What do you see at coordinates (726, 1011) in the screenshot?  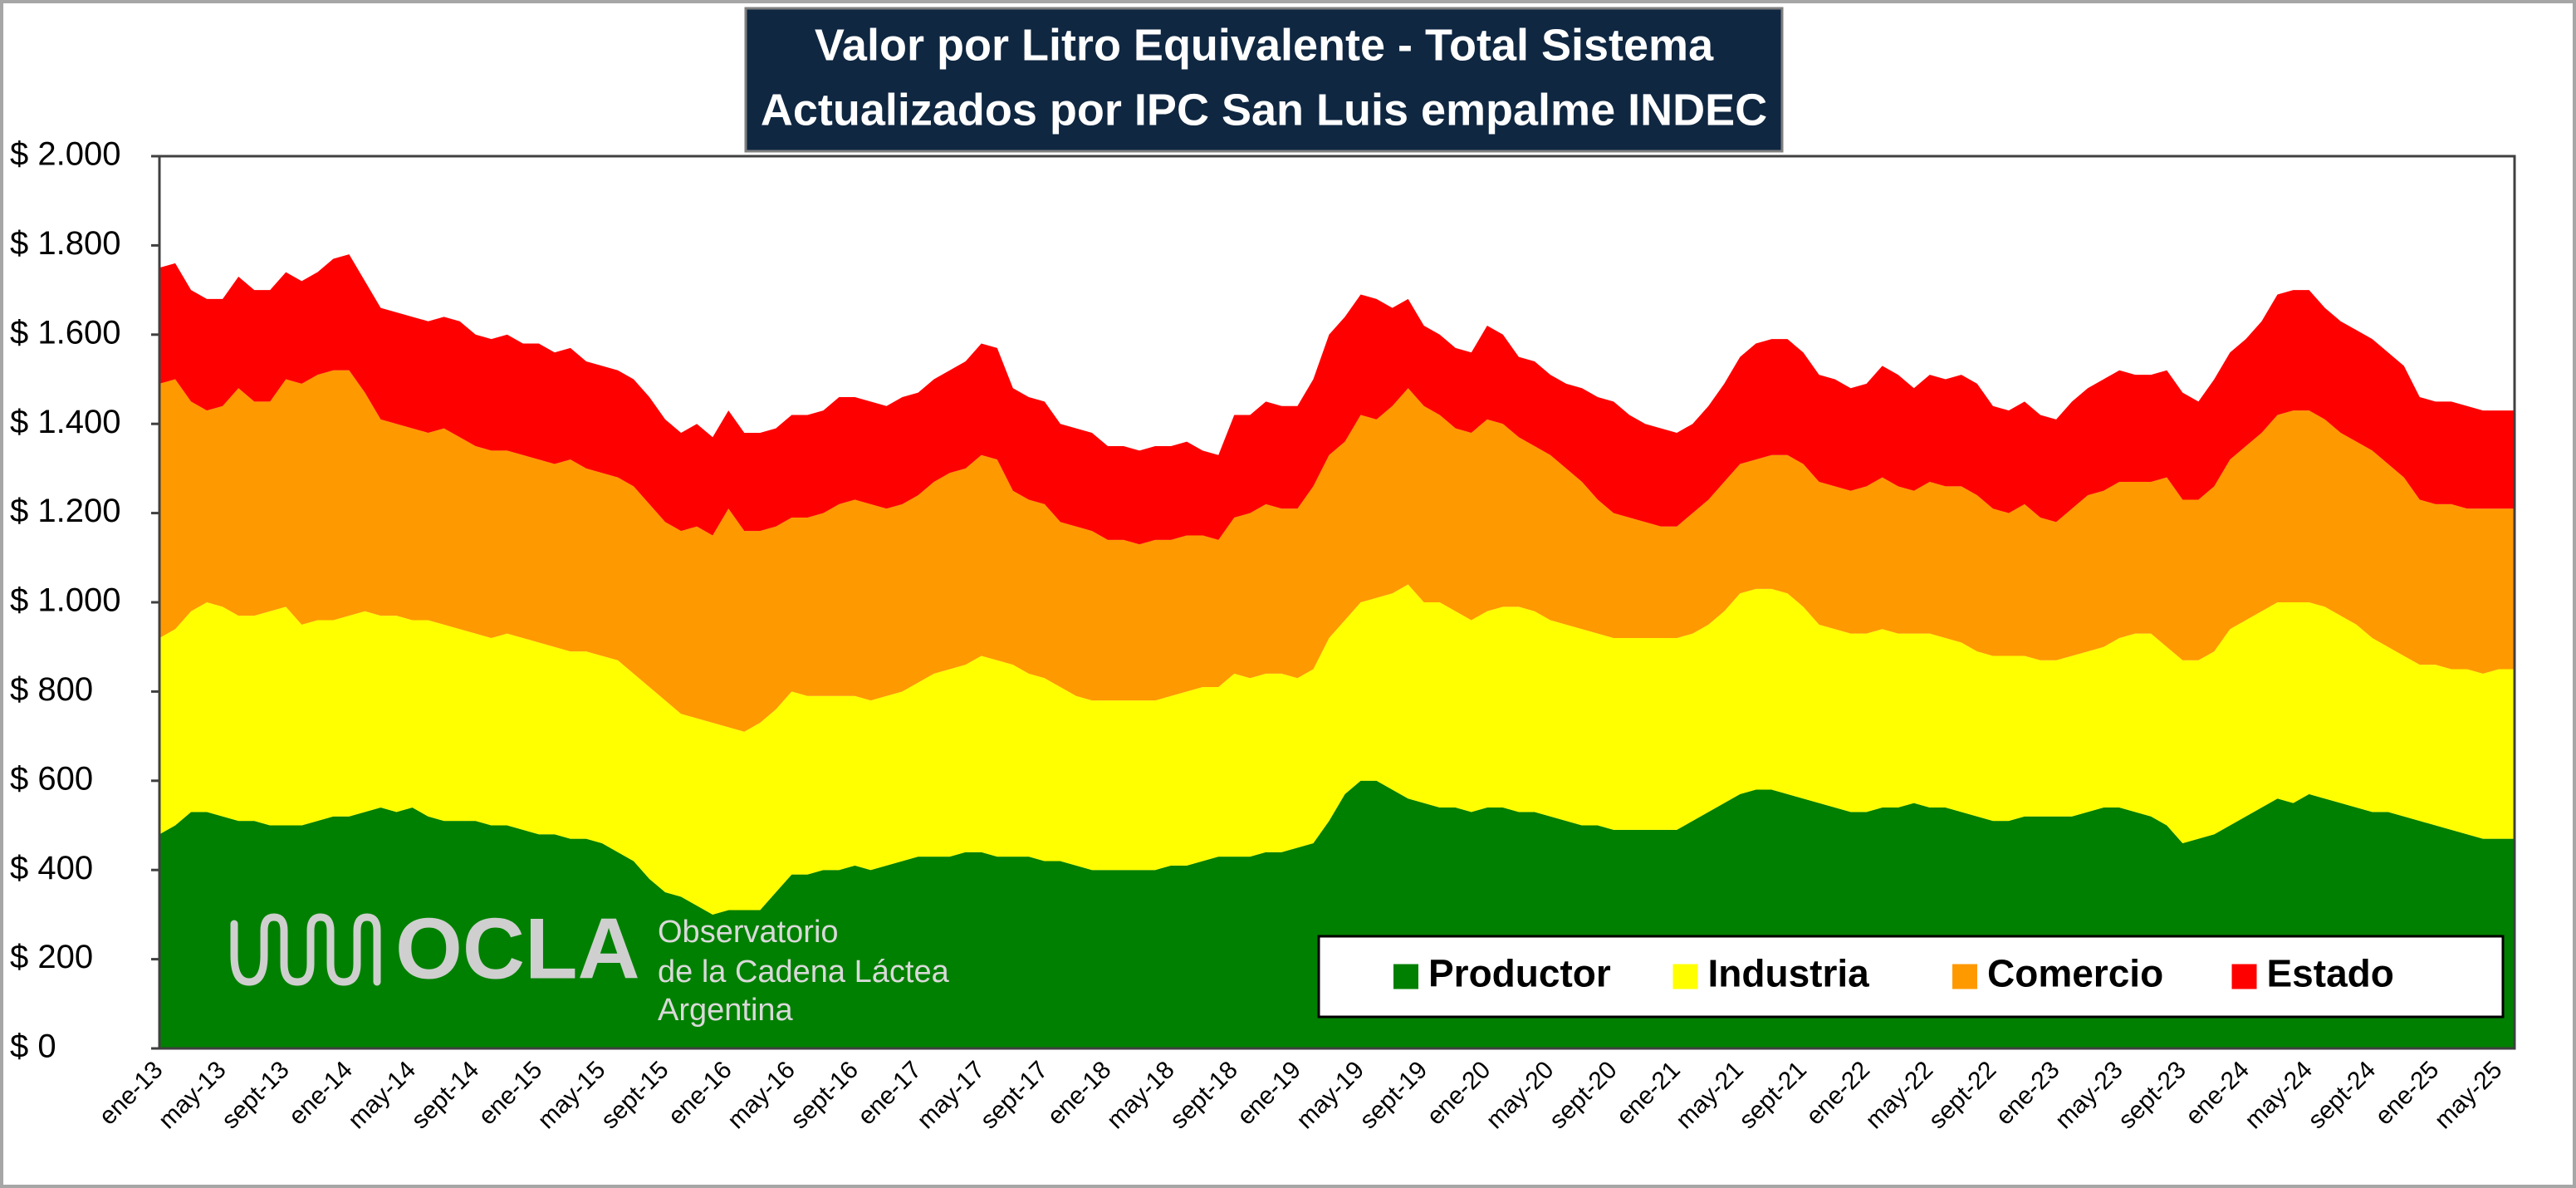 I see `logo-text: Argentina` at bounding box center [726, 1011].